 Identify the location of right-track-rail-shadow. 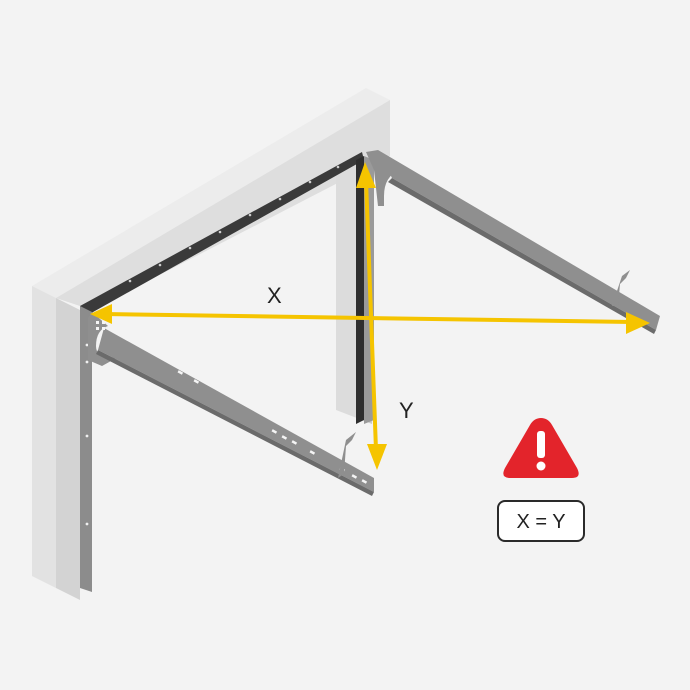
(522, 256).